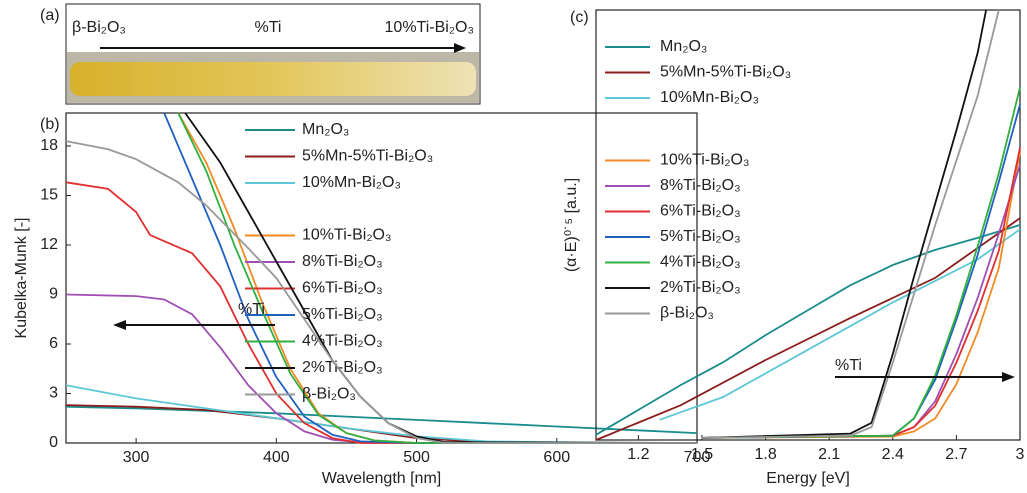  What do you see at coordinates (273, 54) in the screenshot?
I see `photo-frame` at bounding box center [273, 54].